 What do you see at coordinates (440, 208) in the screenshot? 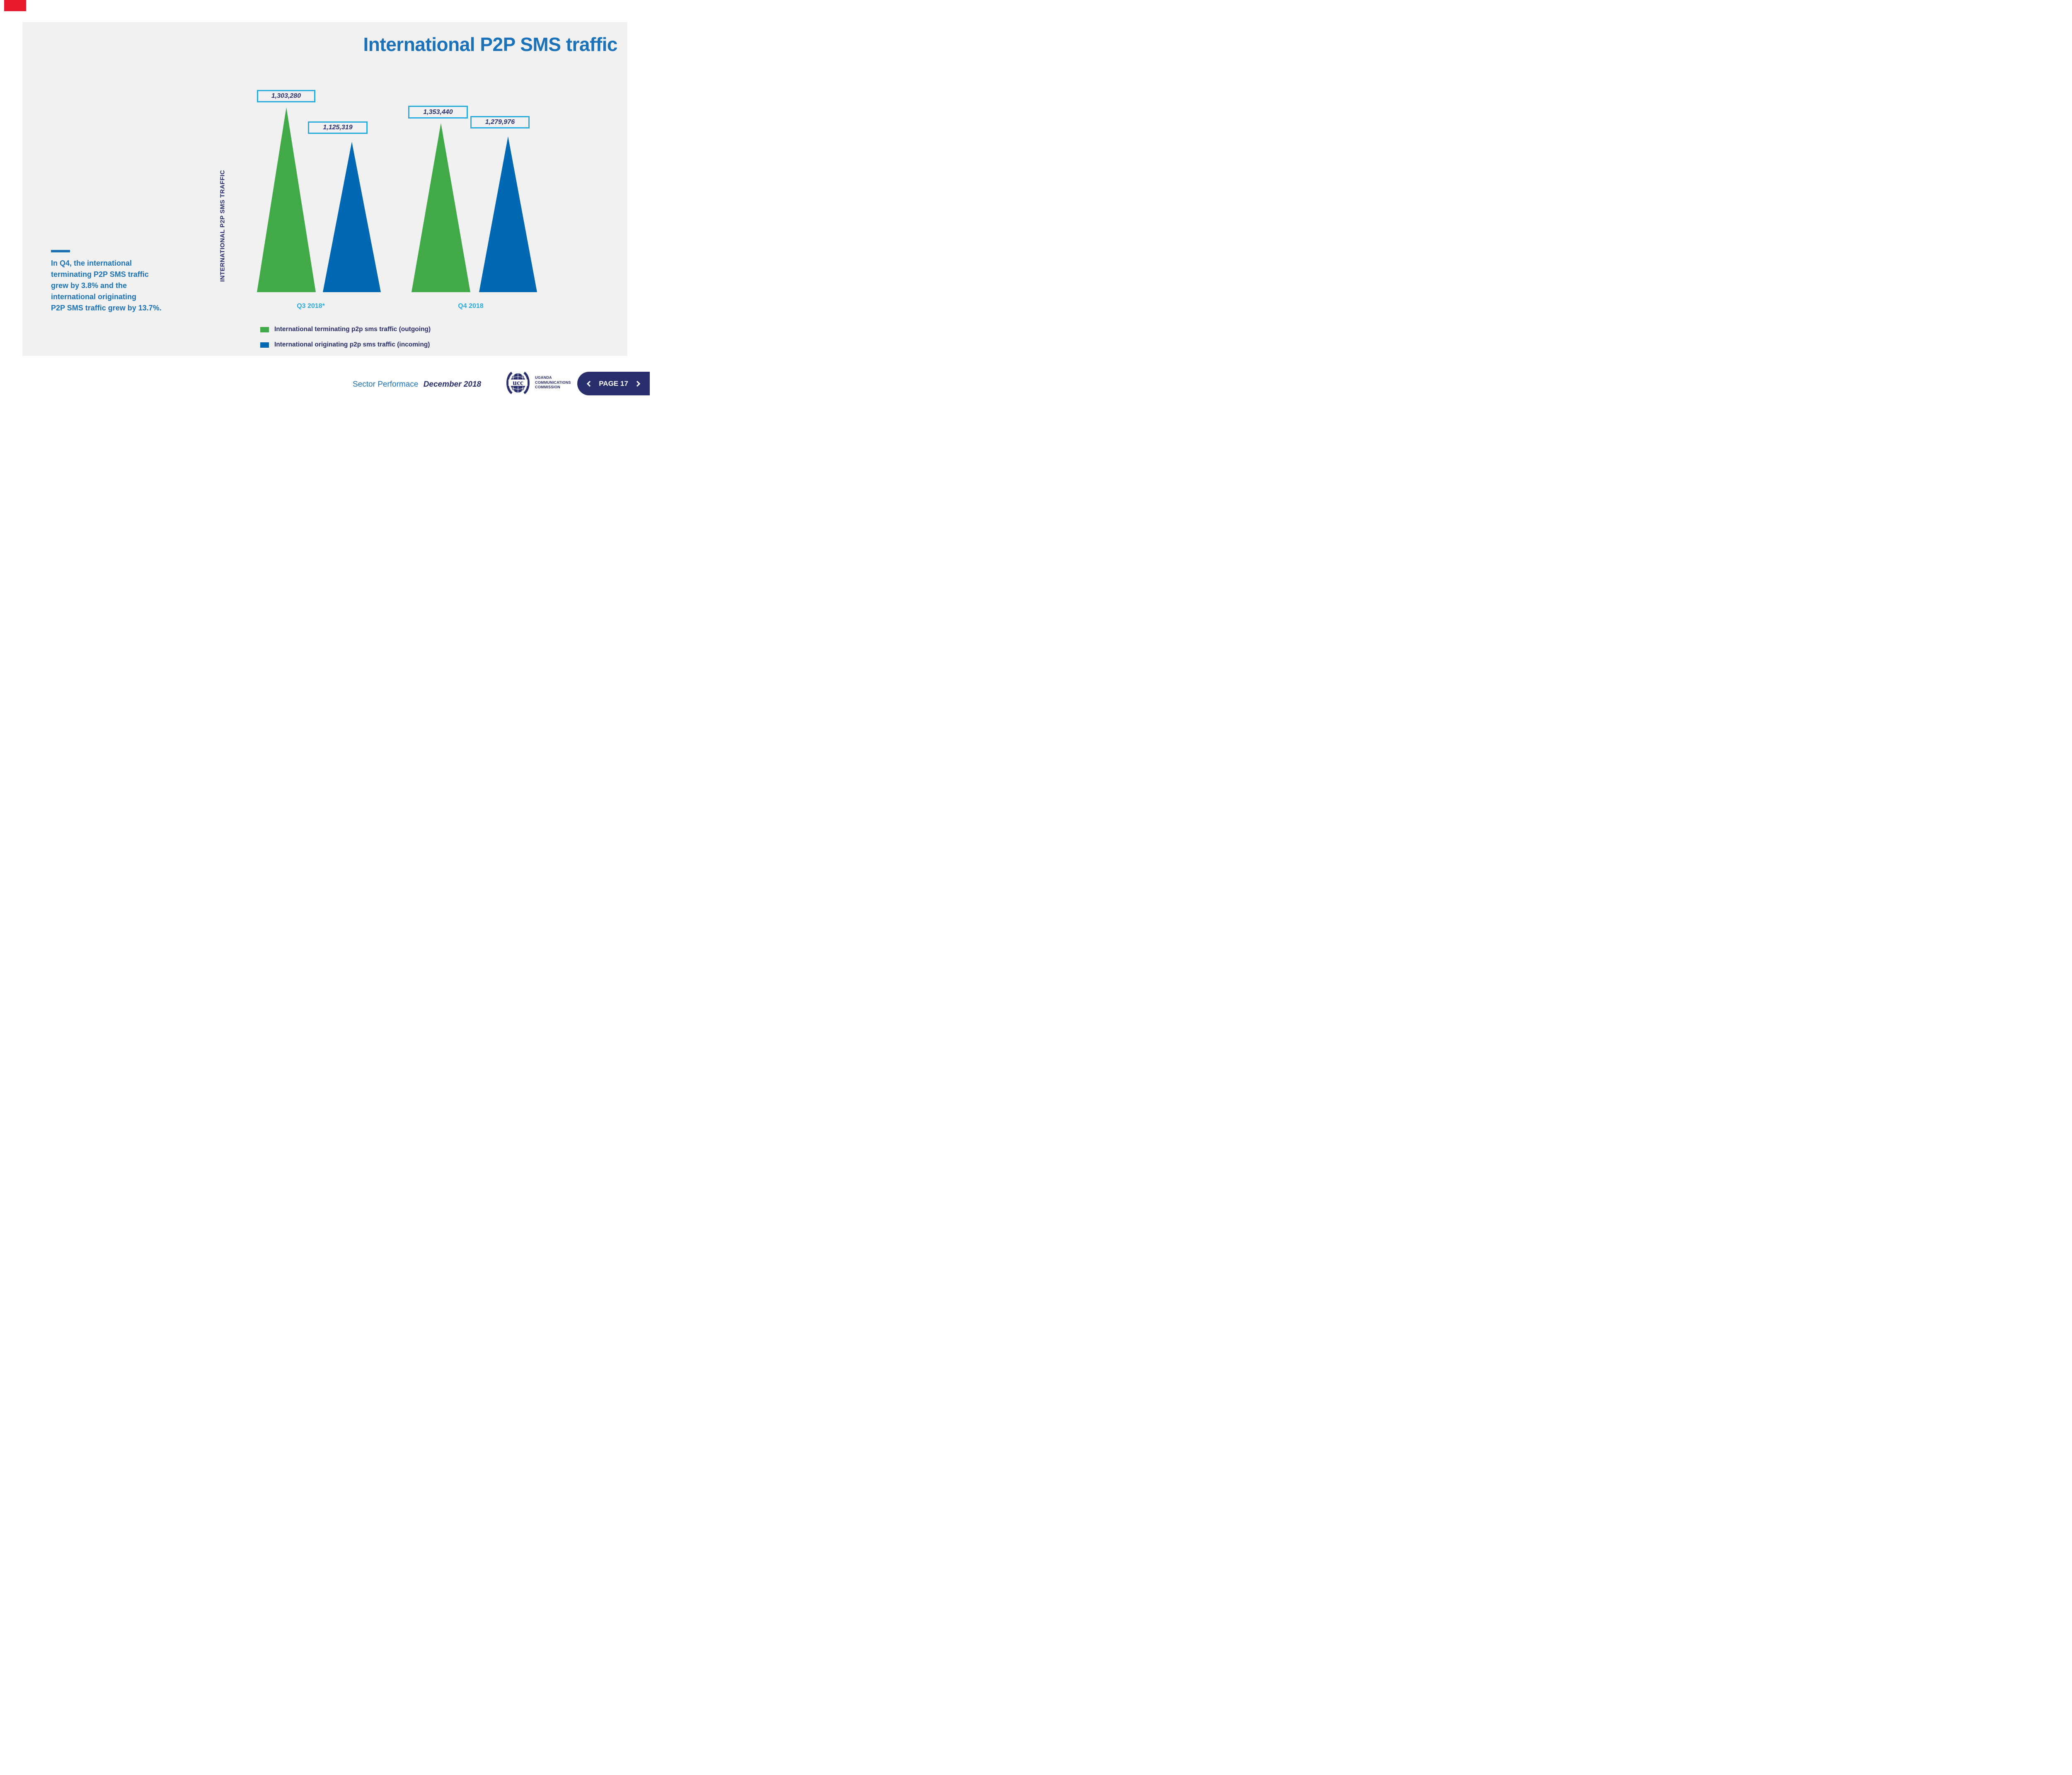
I see `triangle-series0-cat1` at bounding box center [440, 208].